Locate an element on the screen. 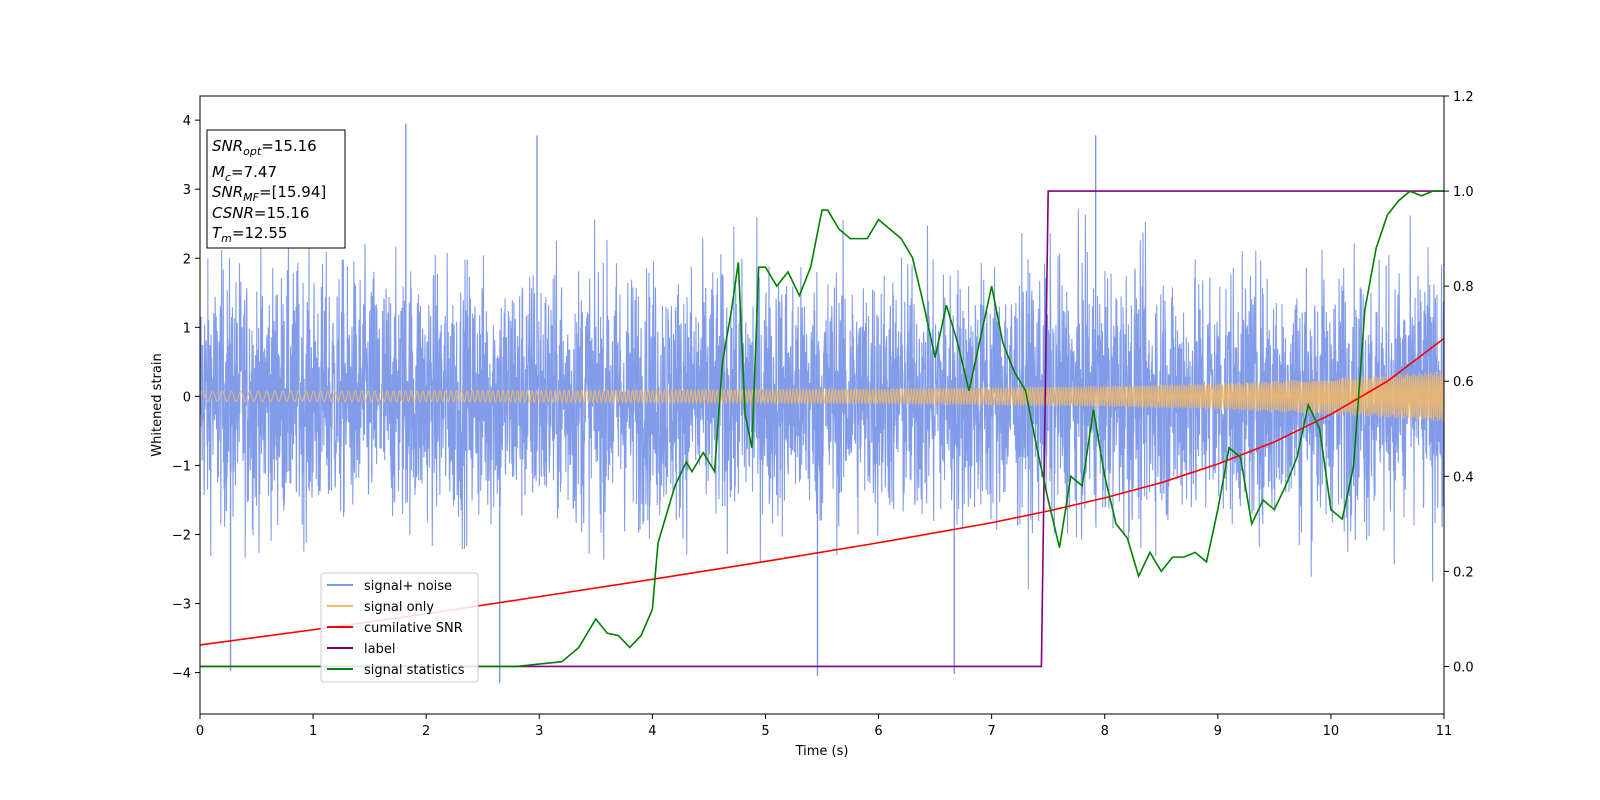 The width and height of the screenshot is (1600, 800). signal-only-trace is located at coordinates (822, 396).